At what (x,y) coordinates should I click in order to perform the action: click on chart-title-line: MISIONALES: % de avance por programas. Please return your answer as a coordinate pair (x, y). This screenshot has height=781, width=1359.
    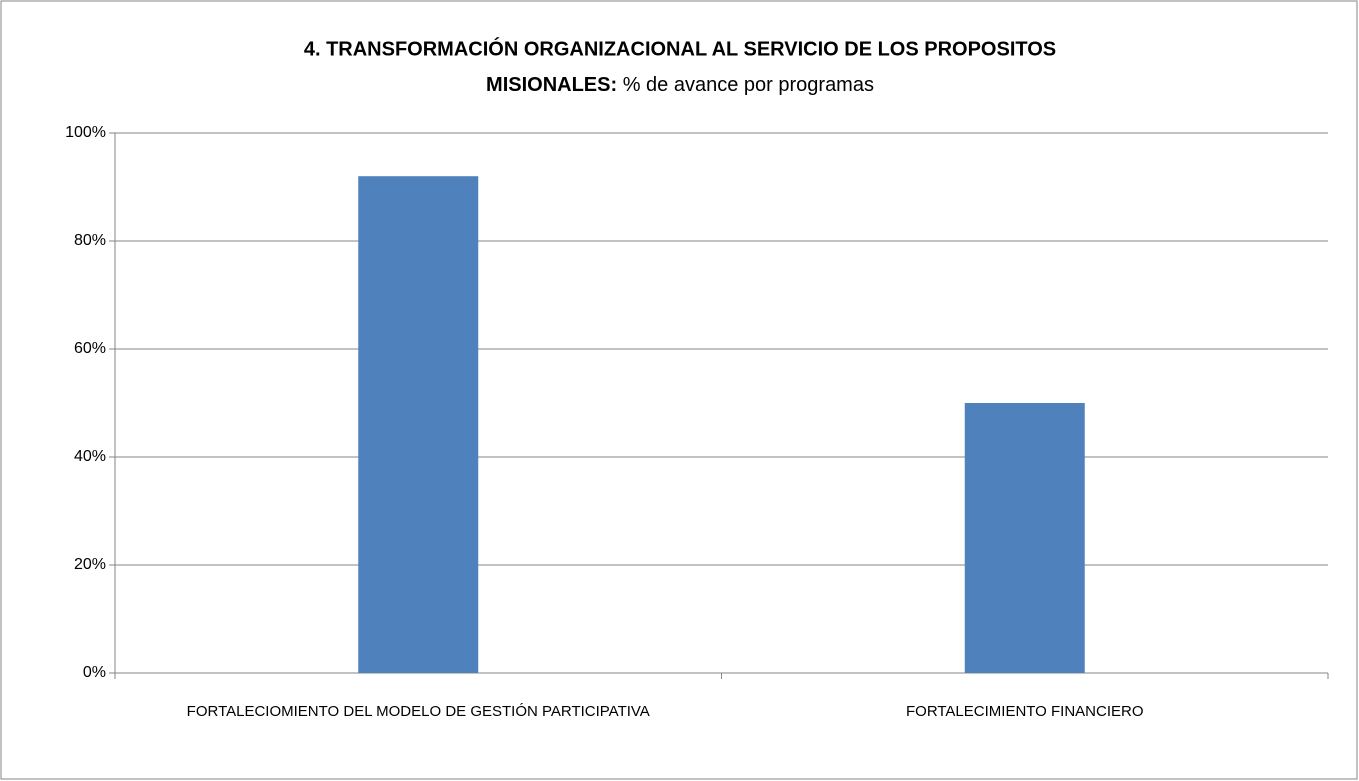
    Looking at the image, I should click on (680, 85).